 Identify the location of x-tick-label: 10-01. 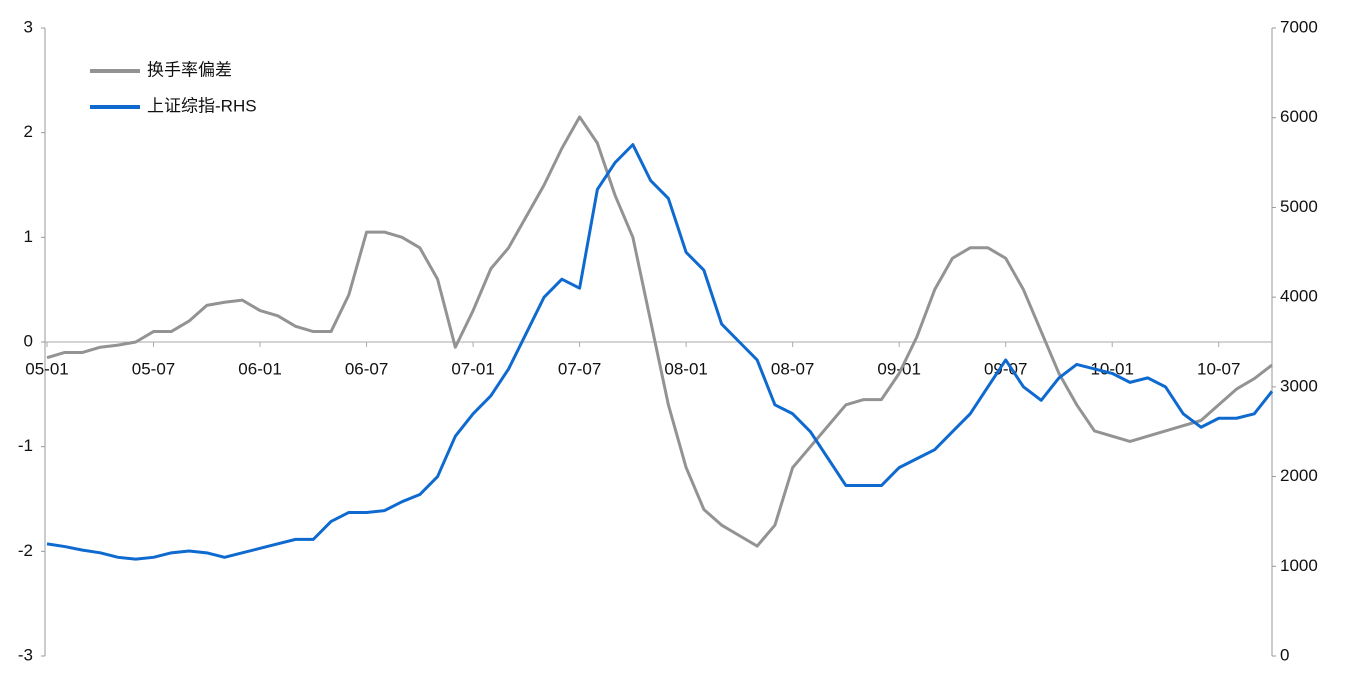
(1111, 368).